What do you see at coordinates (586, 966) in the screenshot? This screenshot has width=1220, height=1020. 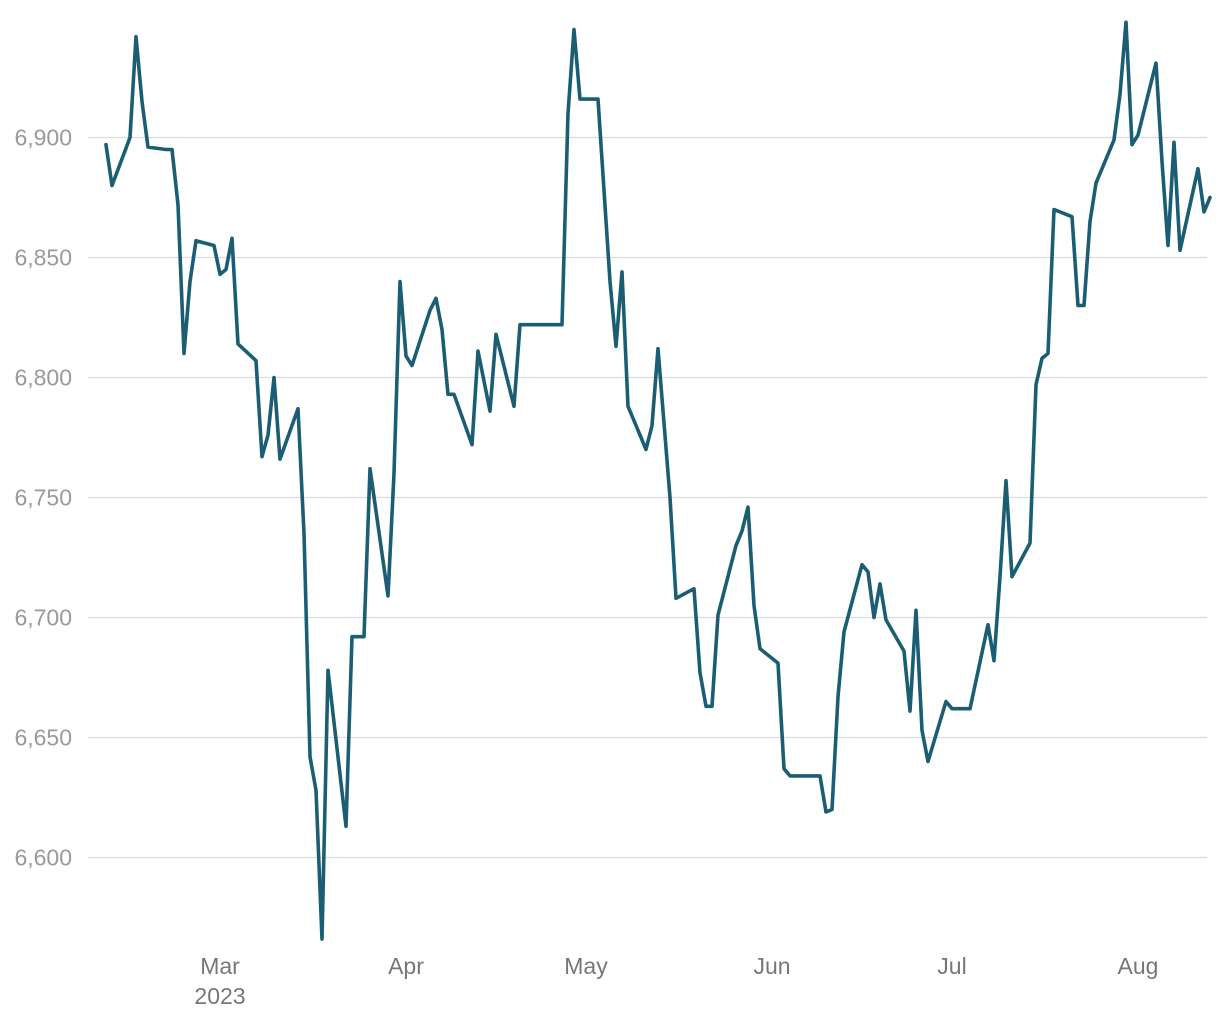 I see `x-tick-label: May` at bounding box center [586, 966].